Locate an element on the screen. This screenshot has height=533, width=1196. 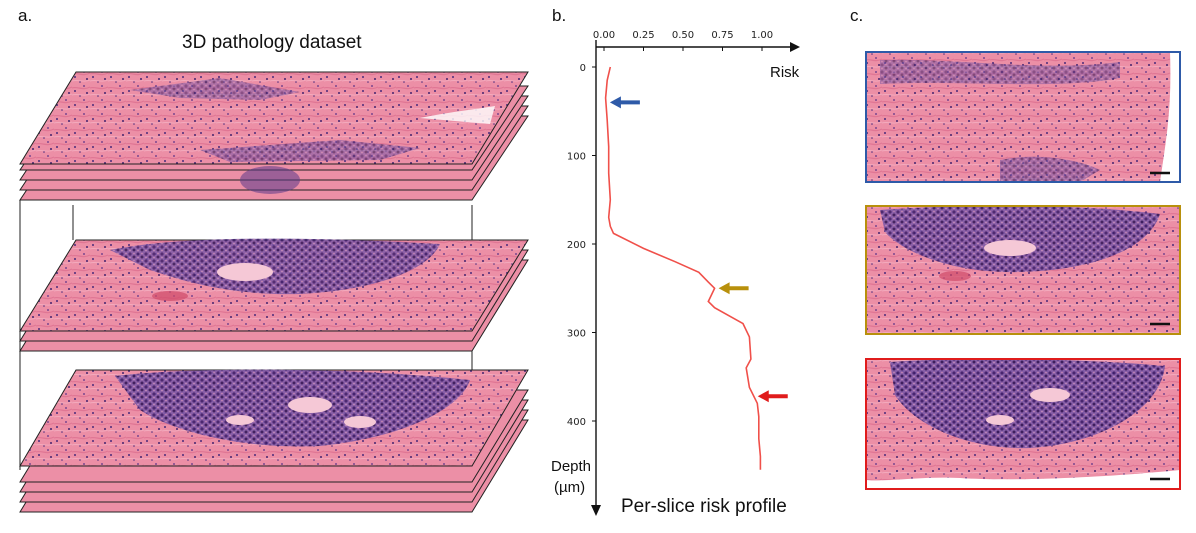
slide-gold is located at coordinates (1023, 270).